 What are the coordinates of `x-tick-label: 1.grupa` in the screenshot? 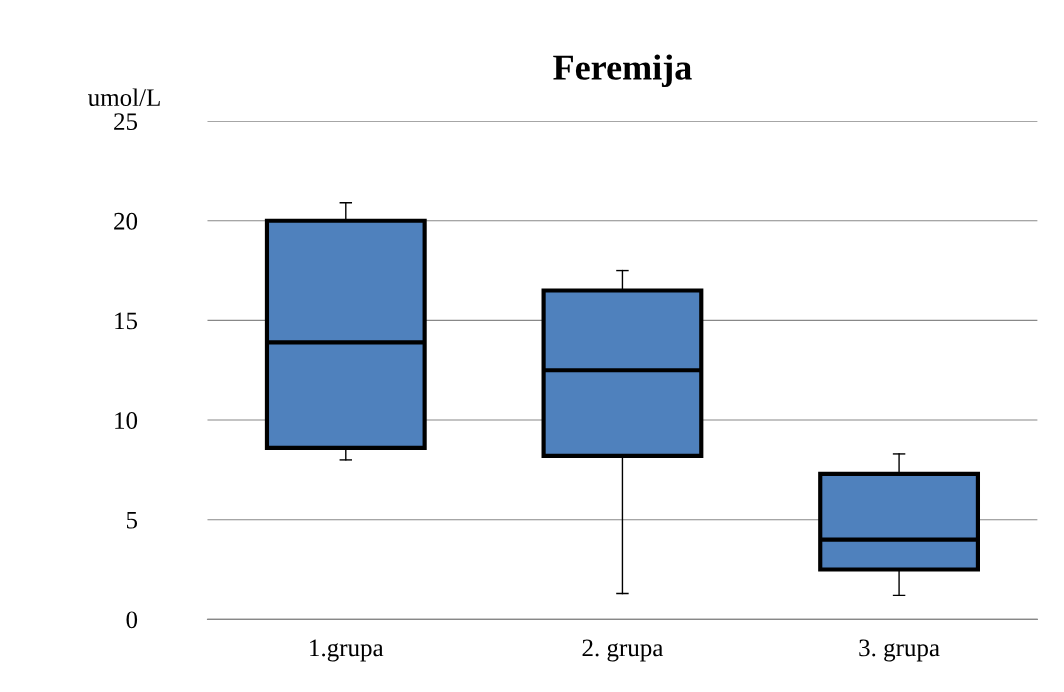 It's located at (347, 650).